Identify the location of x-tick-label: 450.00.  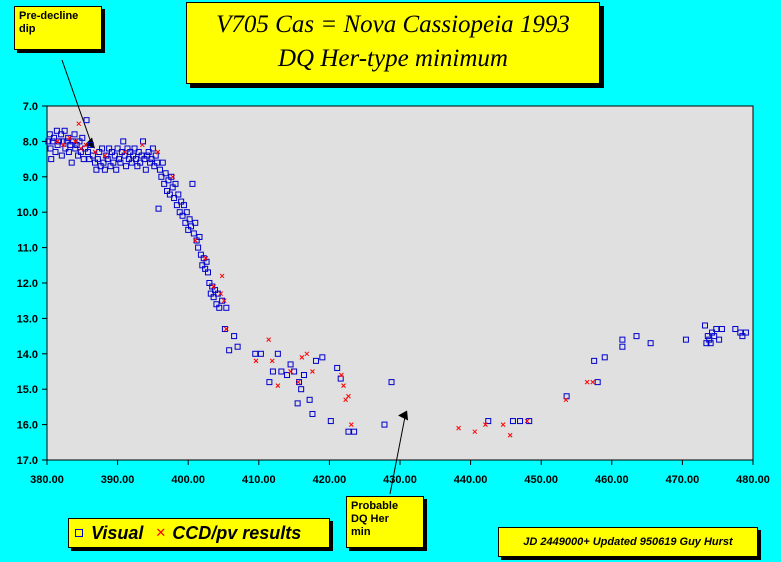
(541, 480).